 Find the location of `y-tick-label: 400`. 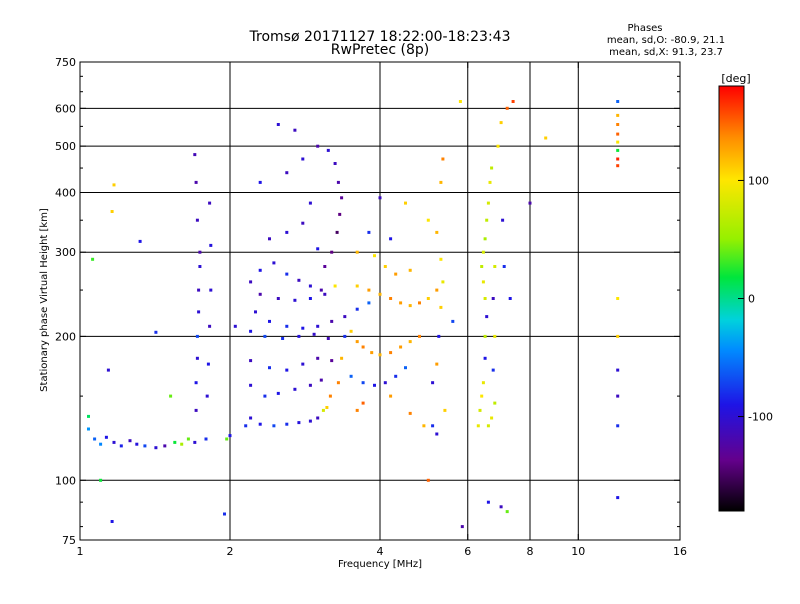

y-tick-label: 400 is located at coordinates (65, 192).